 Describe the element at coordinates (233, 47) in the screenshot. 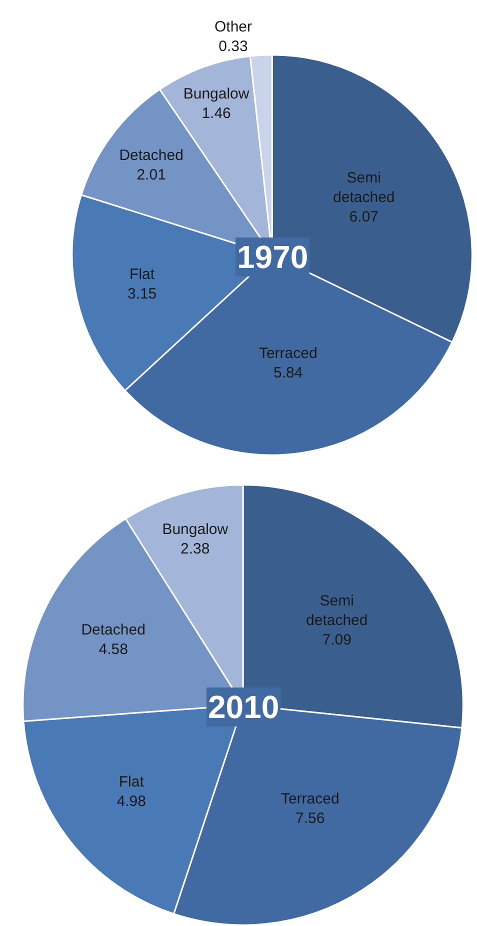

I see `data-label: 0.33` at that location.